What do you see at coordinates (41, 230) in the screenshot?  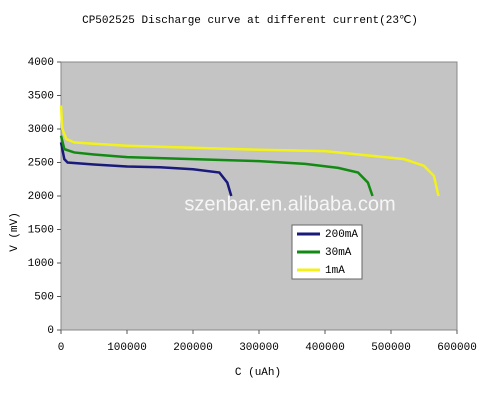 I see `y-tick-label: 1500` at bounding box center [41, 230].